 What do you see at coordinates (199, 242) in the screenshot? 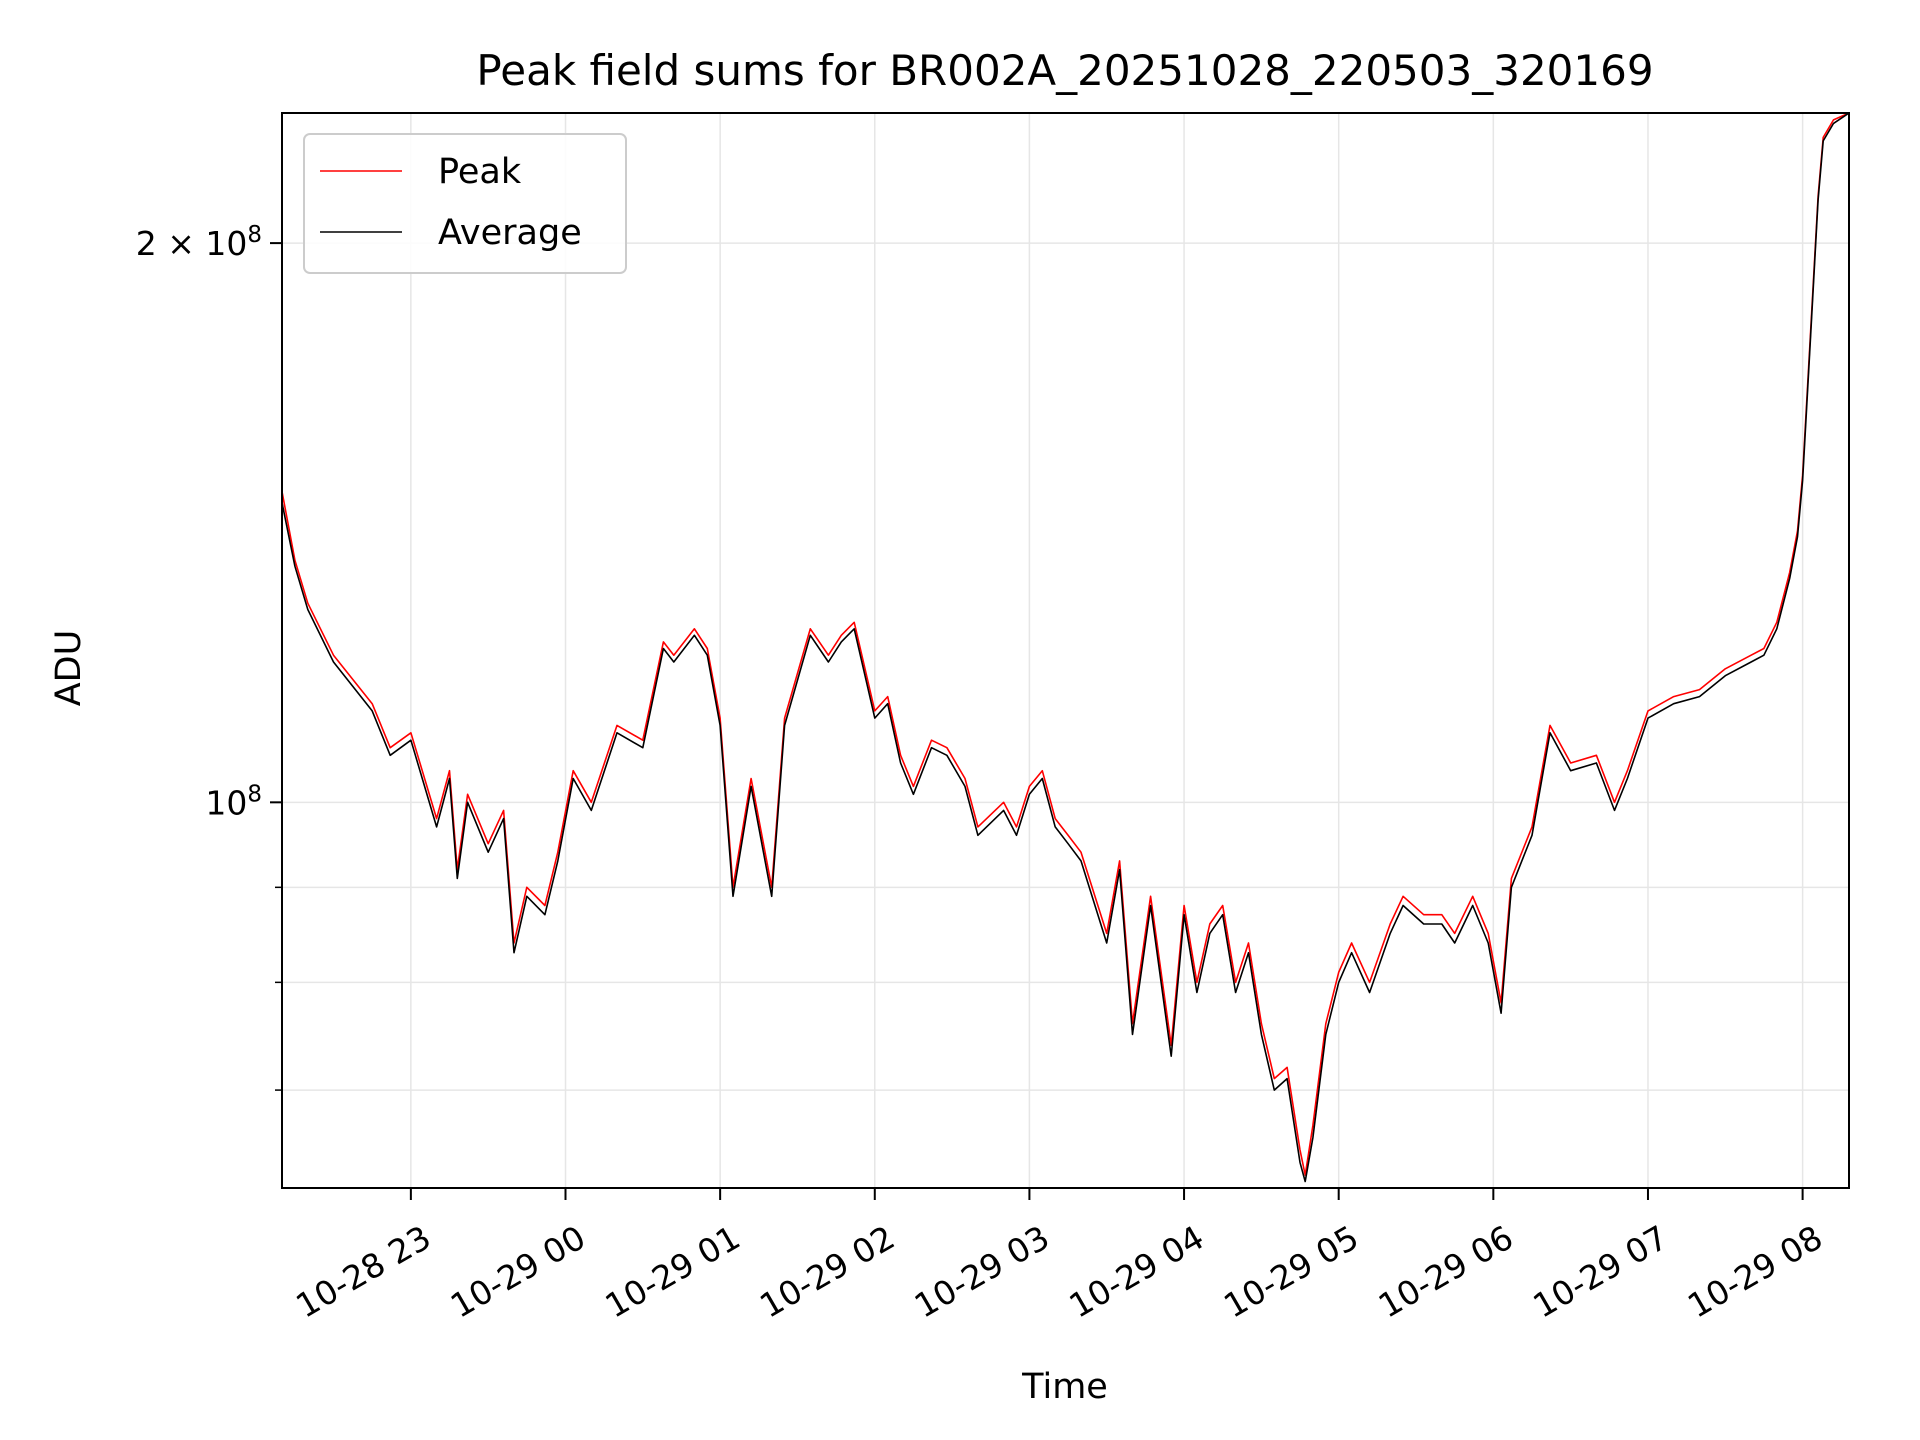
I see `y-tick-label: 2 × 108` at bounding box center [199, 242].